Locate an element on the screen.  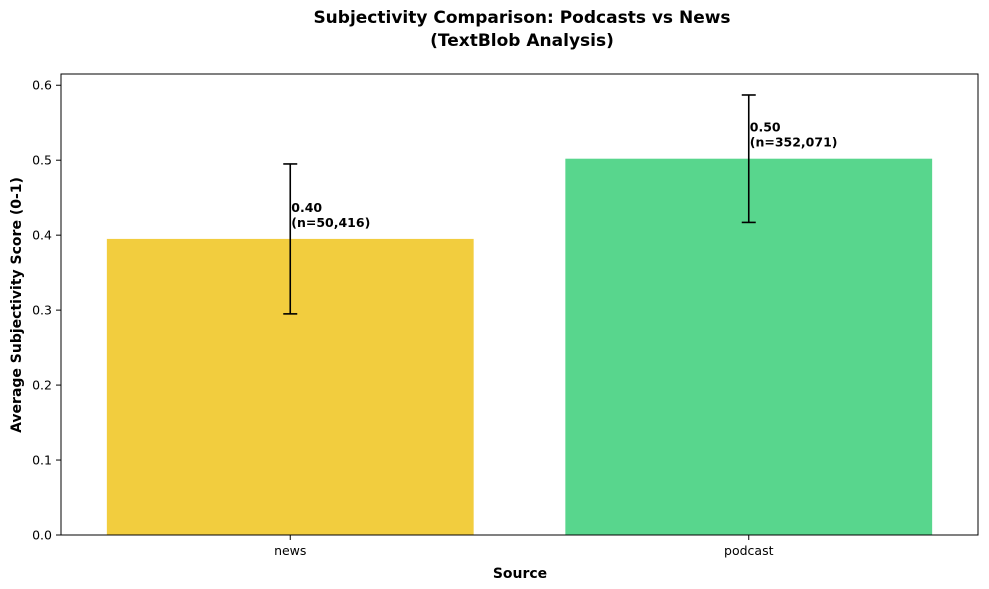
y-tick-label-0: 0.0 is located at coordinates (42, 535).